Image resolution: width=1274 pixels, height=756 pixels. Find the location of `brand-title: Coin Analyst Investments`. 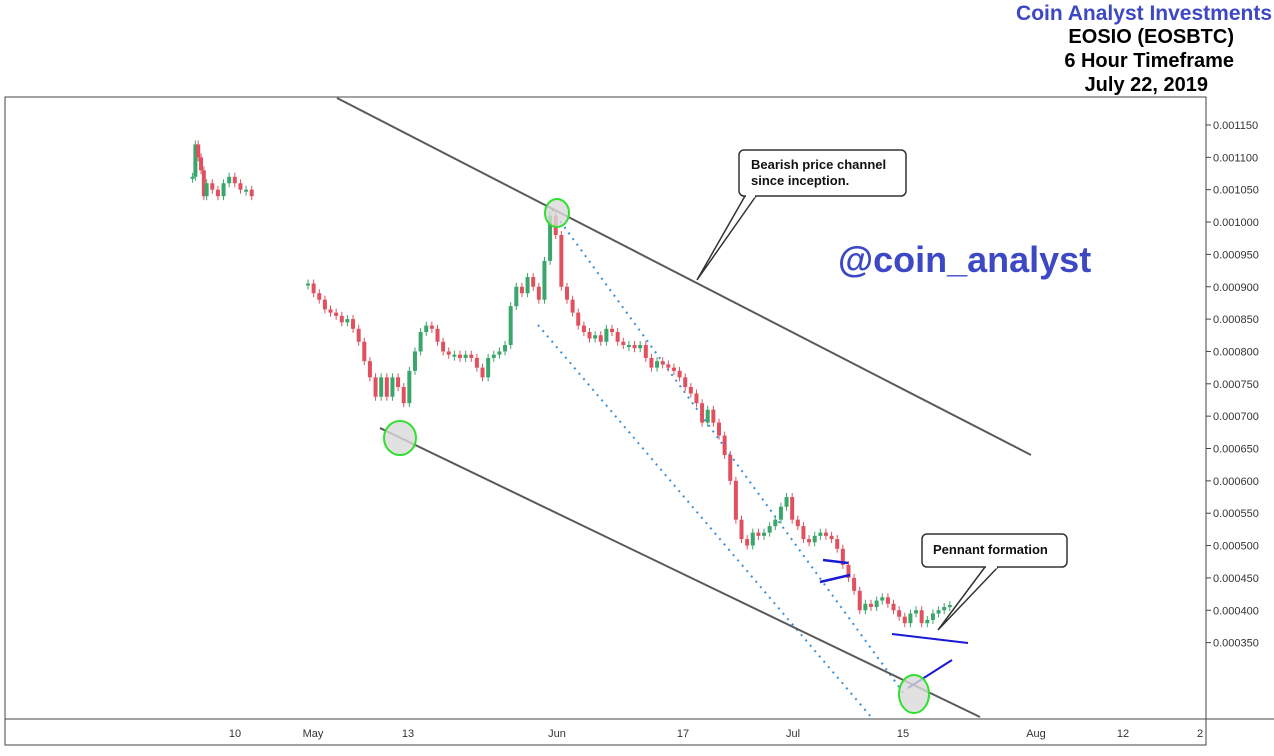

brand-title: Coin Analyst Investments is located at coordinates (1144, 13).